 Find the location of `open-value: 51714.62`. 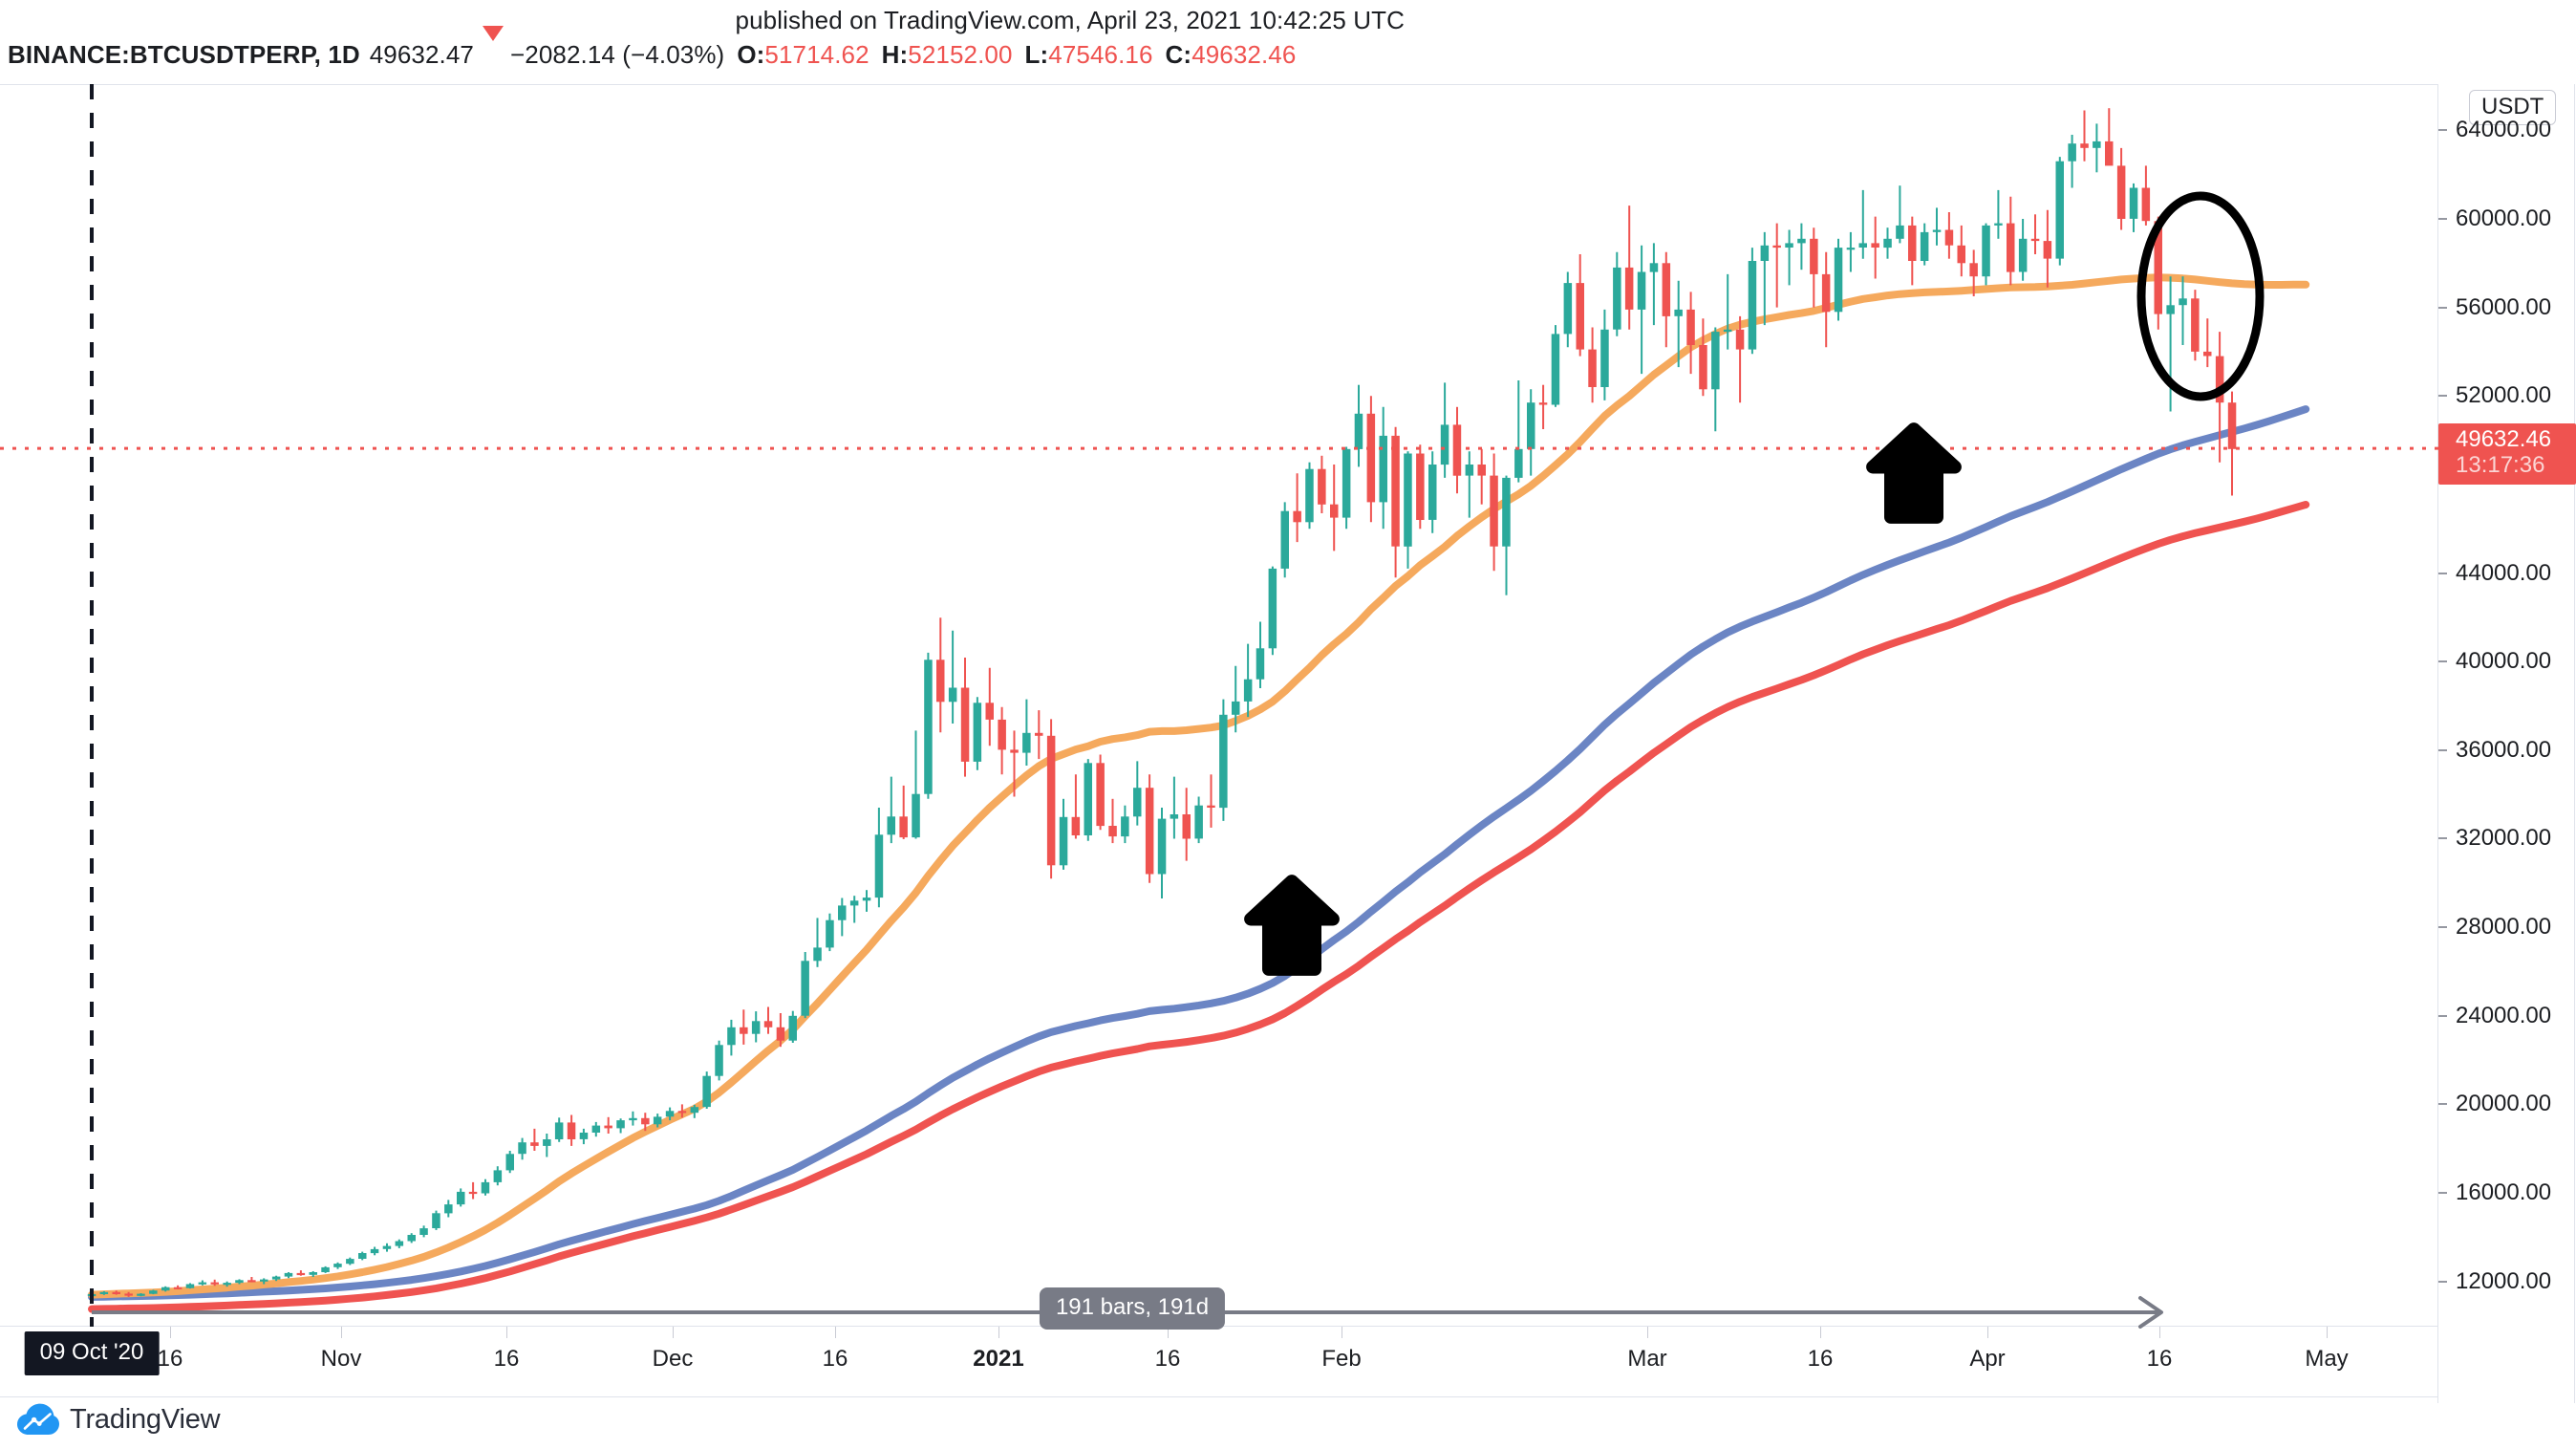

open-value: 51714.62 is located at coordinates (816, 54).